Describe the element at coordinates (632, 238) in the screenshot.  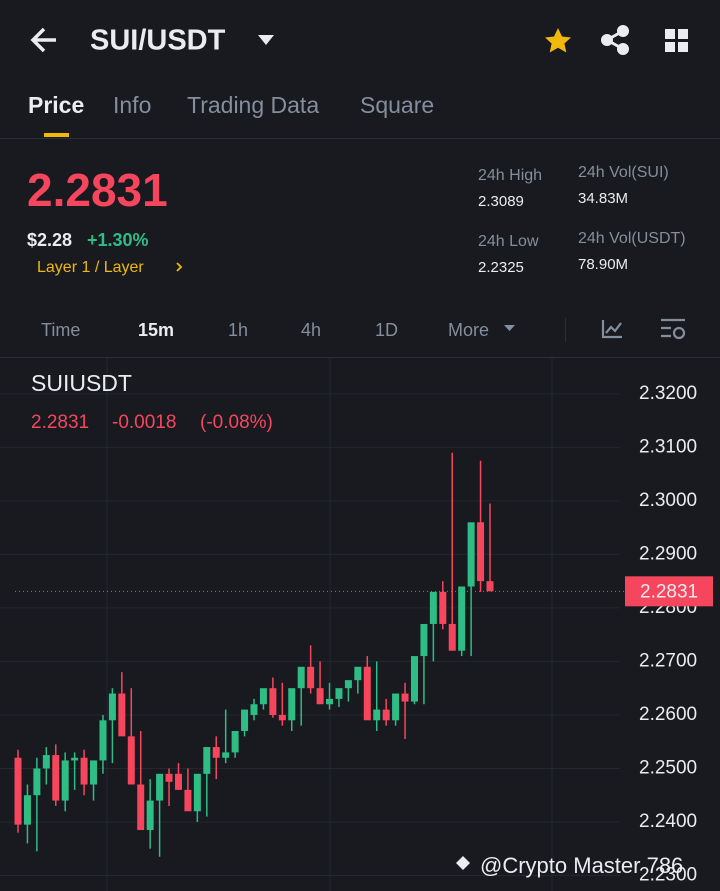
I see `stat-label: 24h Vol(USDT)` at that location.